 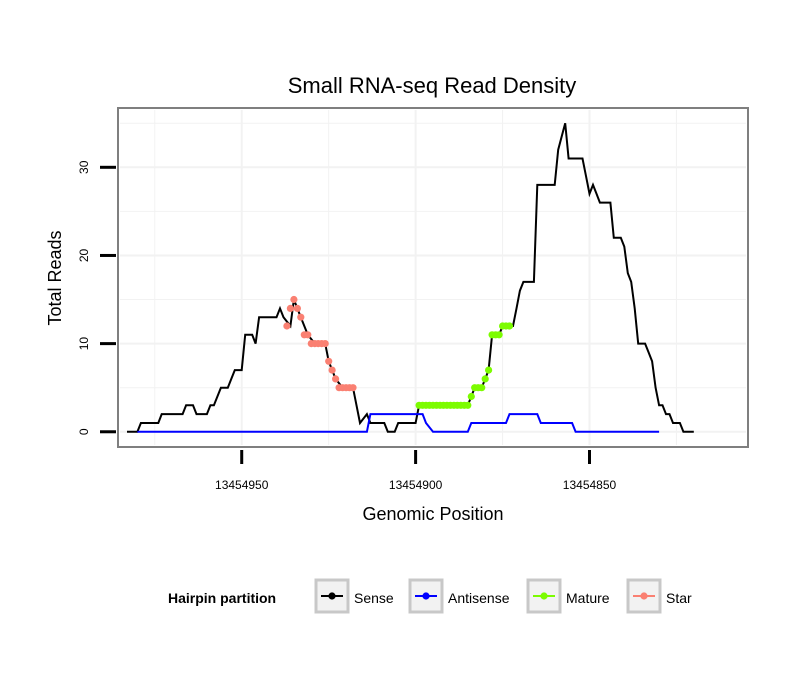 I want to click on y-axis: 0 10 20 30, so click(x=96, y=297).